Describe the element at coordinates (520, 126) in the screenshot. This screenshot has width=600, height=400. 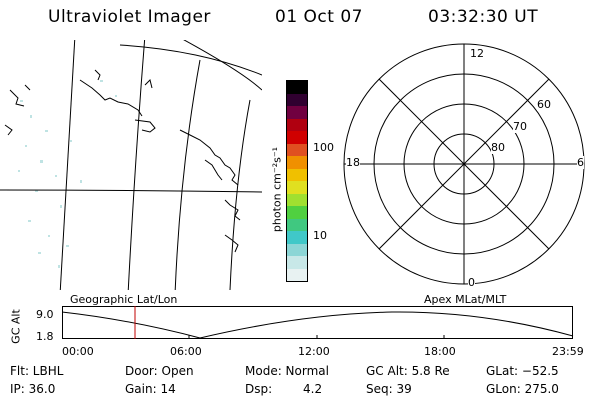
I see `lat-label-70: 70` at that location.